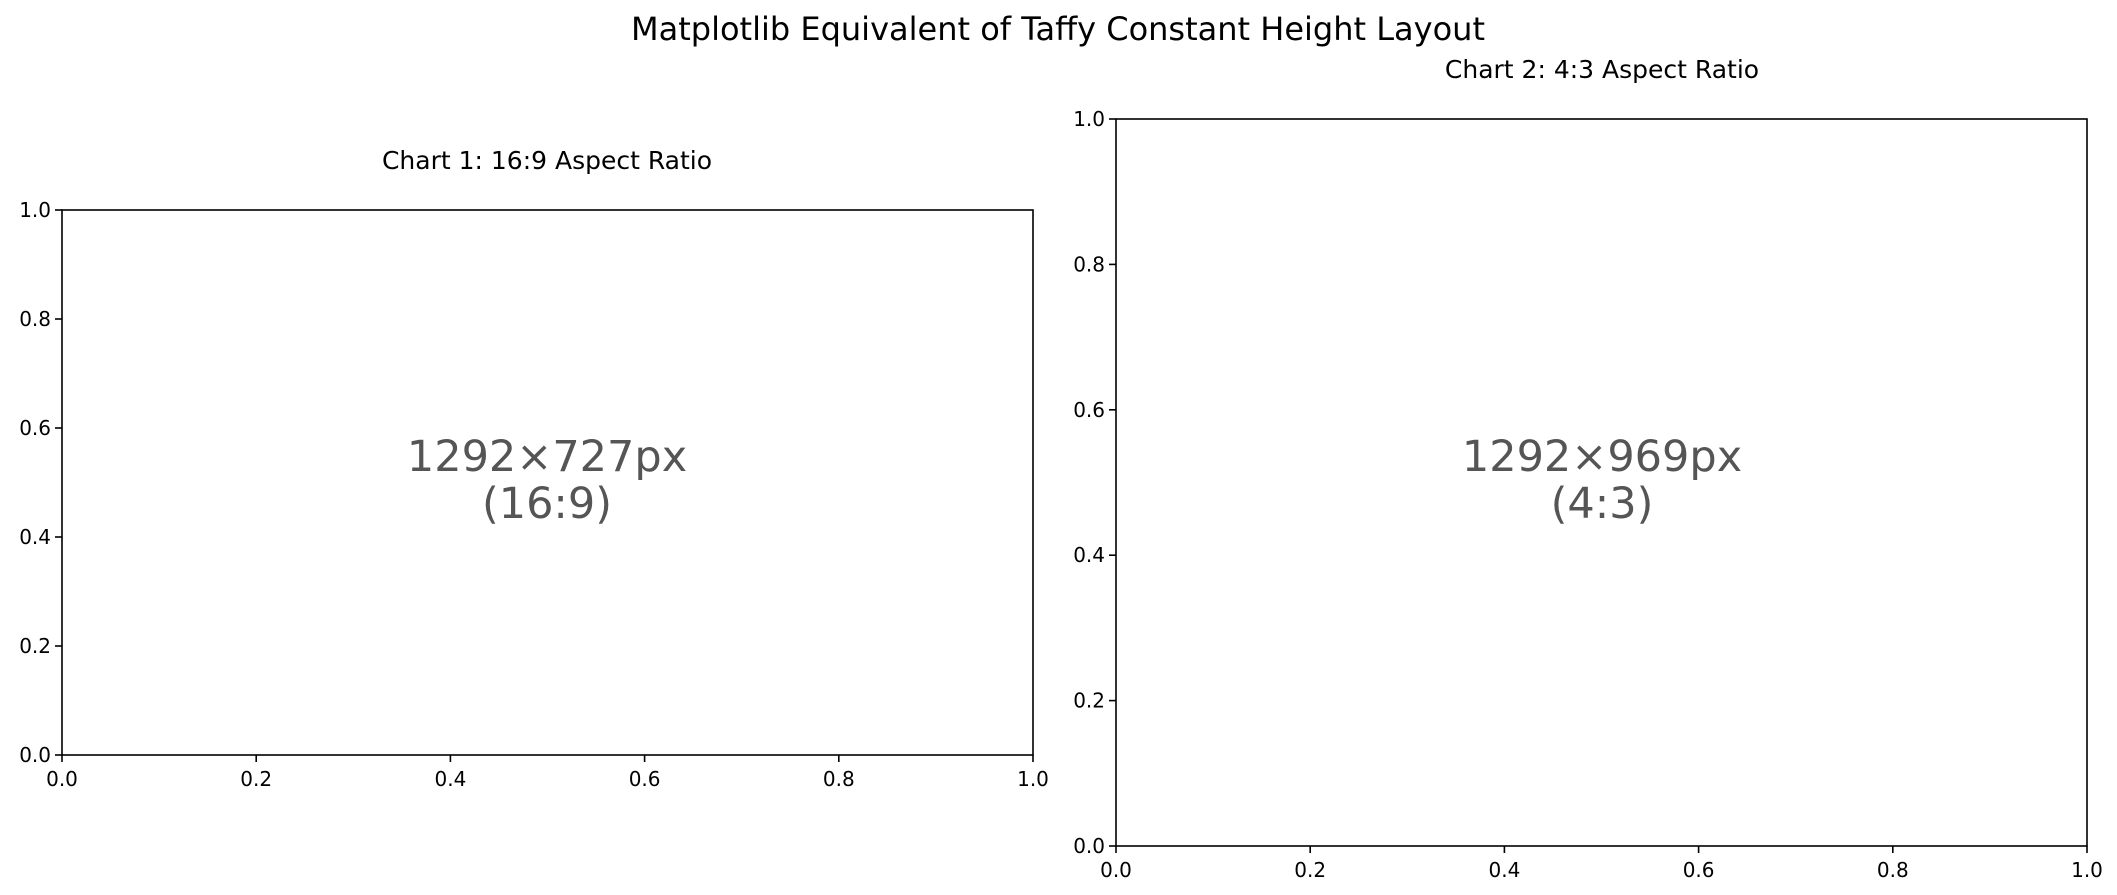 Image resolution: width=2117 pixels, height=895 pixels. I want to click on chart-1-y-tick-label: 0.8, so click(35, 319).